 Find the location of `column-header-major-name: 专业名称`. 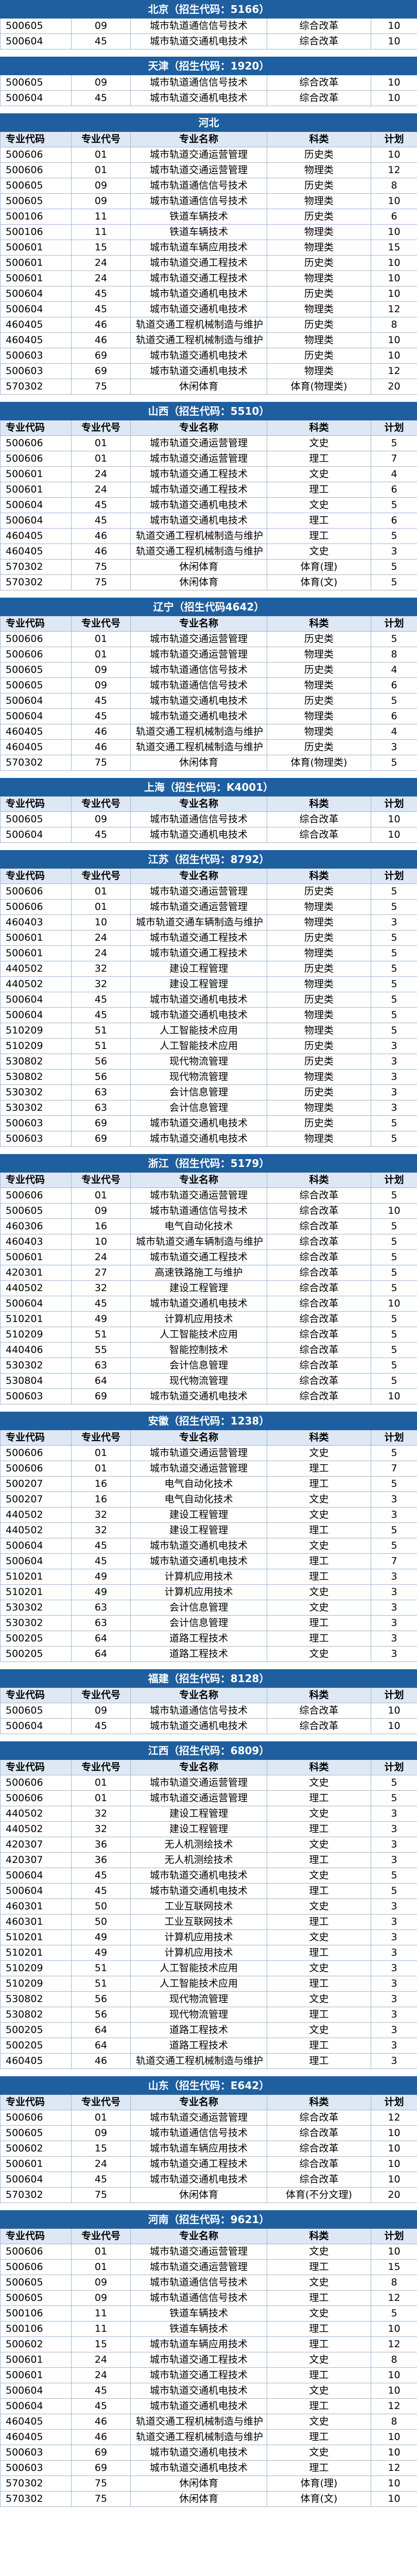

column-header-major-name: 专业名称 is located at coordinates (198, 2102).